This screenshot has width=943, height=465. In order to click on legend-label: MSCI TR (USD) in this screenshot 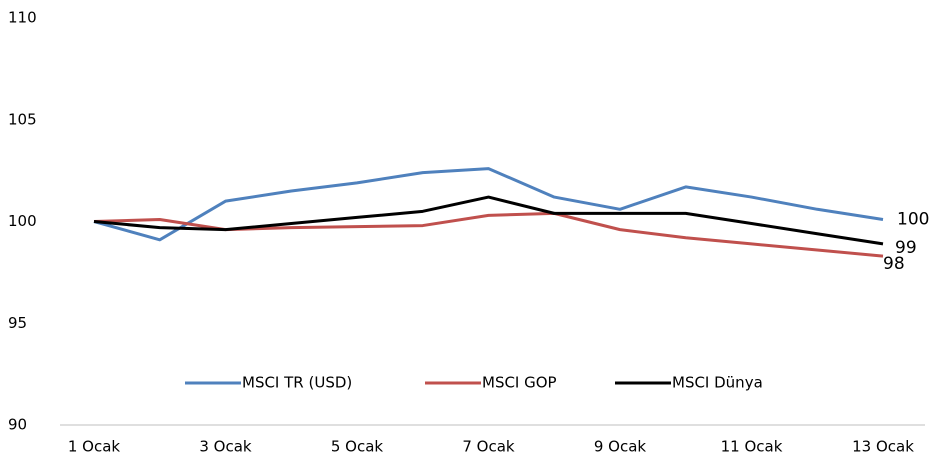, I will do `click(297, 383)`.